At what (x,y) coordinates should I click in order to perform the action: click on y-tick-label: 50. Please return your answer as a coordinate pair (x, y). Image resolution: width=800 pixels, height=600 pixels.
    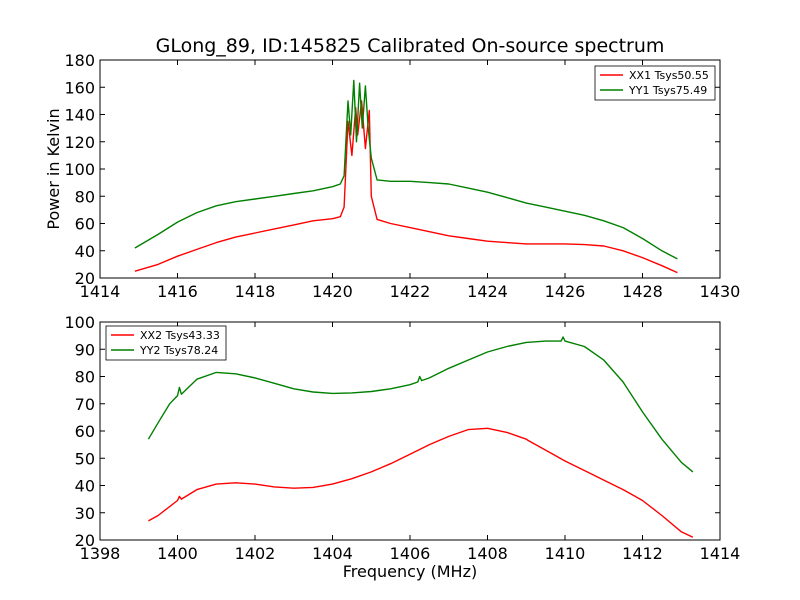
    Looking at the image, I should click on (85, 458).